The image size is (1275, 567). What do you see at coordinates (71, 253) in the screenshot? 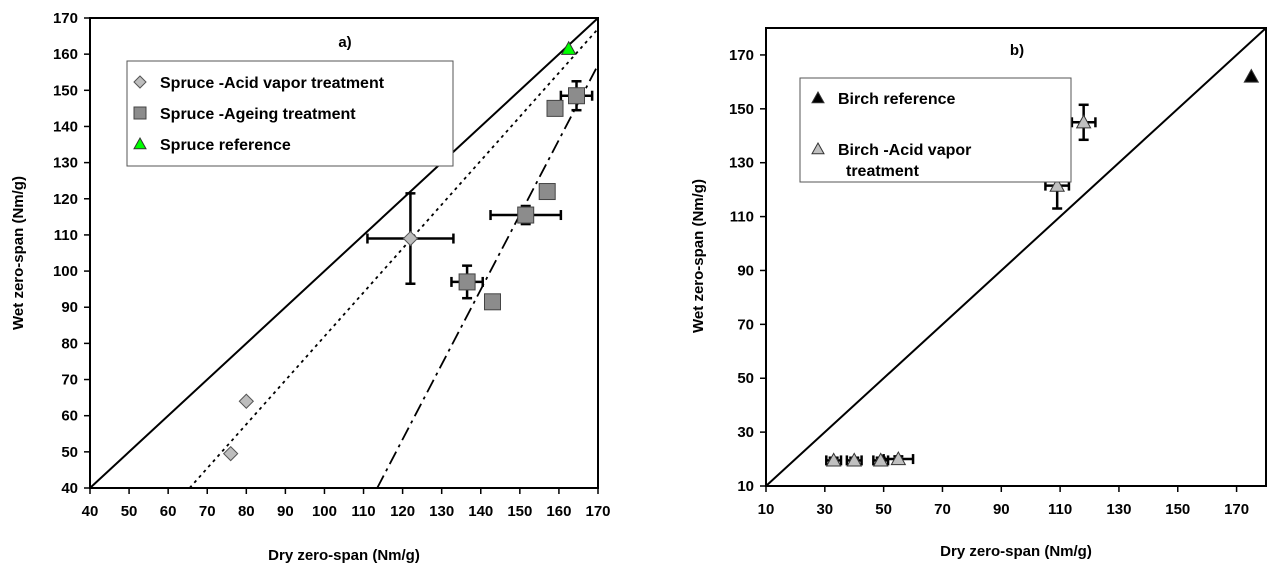
I see `panel-a-y-ticks: 40 50 60 70 80 90 100 110 120 130 140 150 160 170` at bounding box center [71, 253].